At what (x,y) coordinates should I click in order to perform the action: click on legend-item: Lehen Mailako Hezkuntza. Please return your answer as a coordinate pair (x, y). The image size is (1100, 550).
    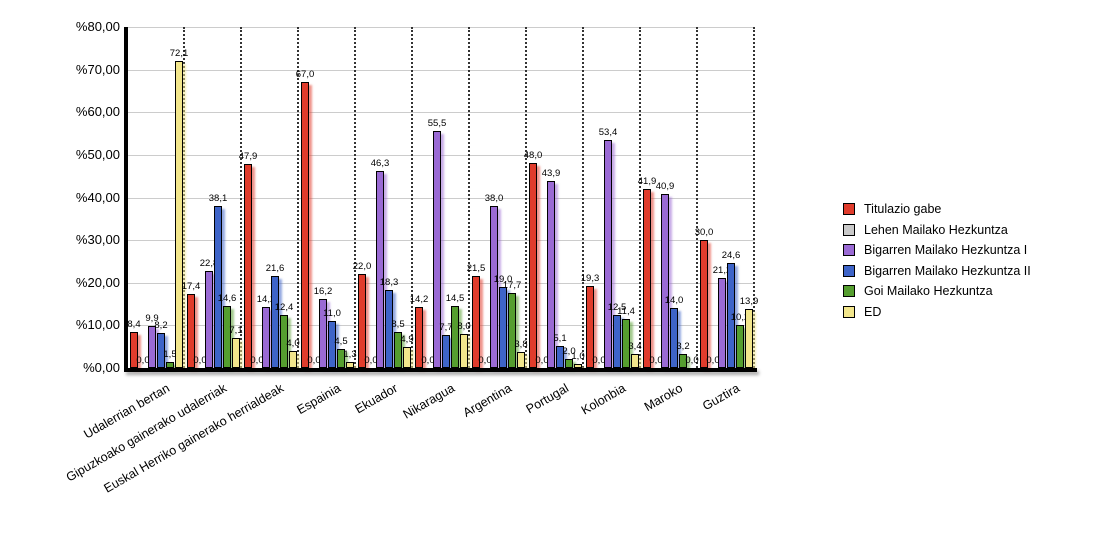
    Looking at the image, I should click on (937, 230).